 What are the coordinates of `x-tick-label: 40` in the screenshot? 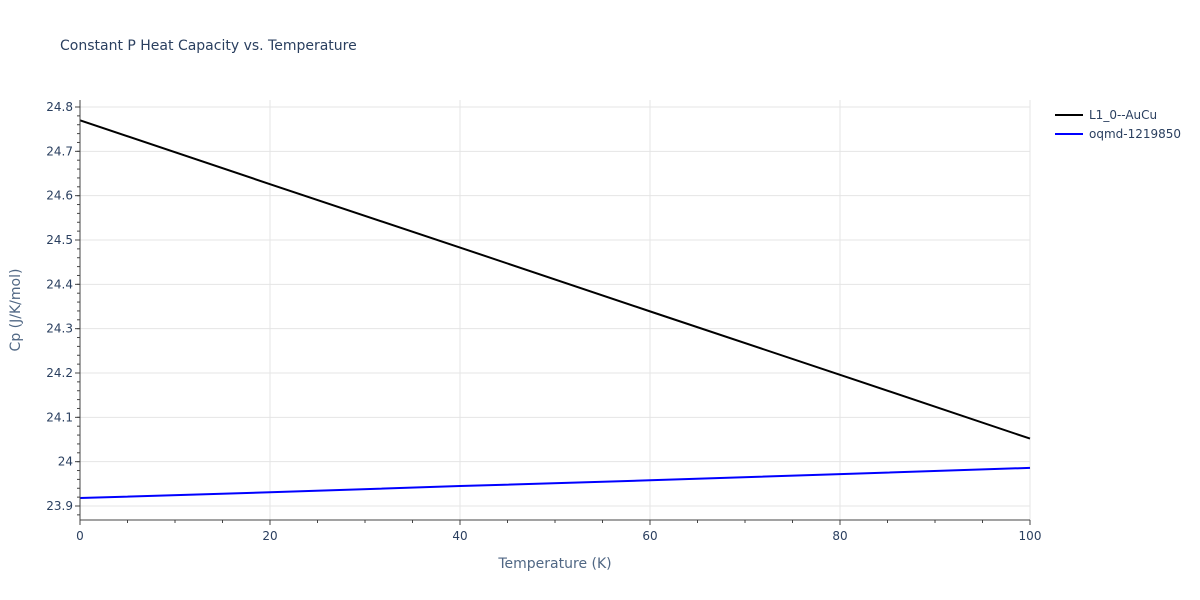 It's located at (459, 536).